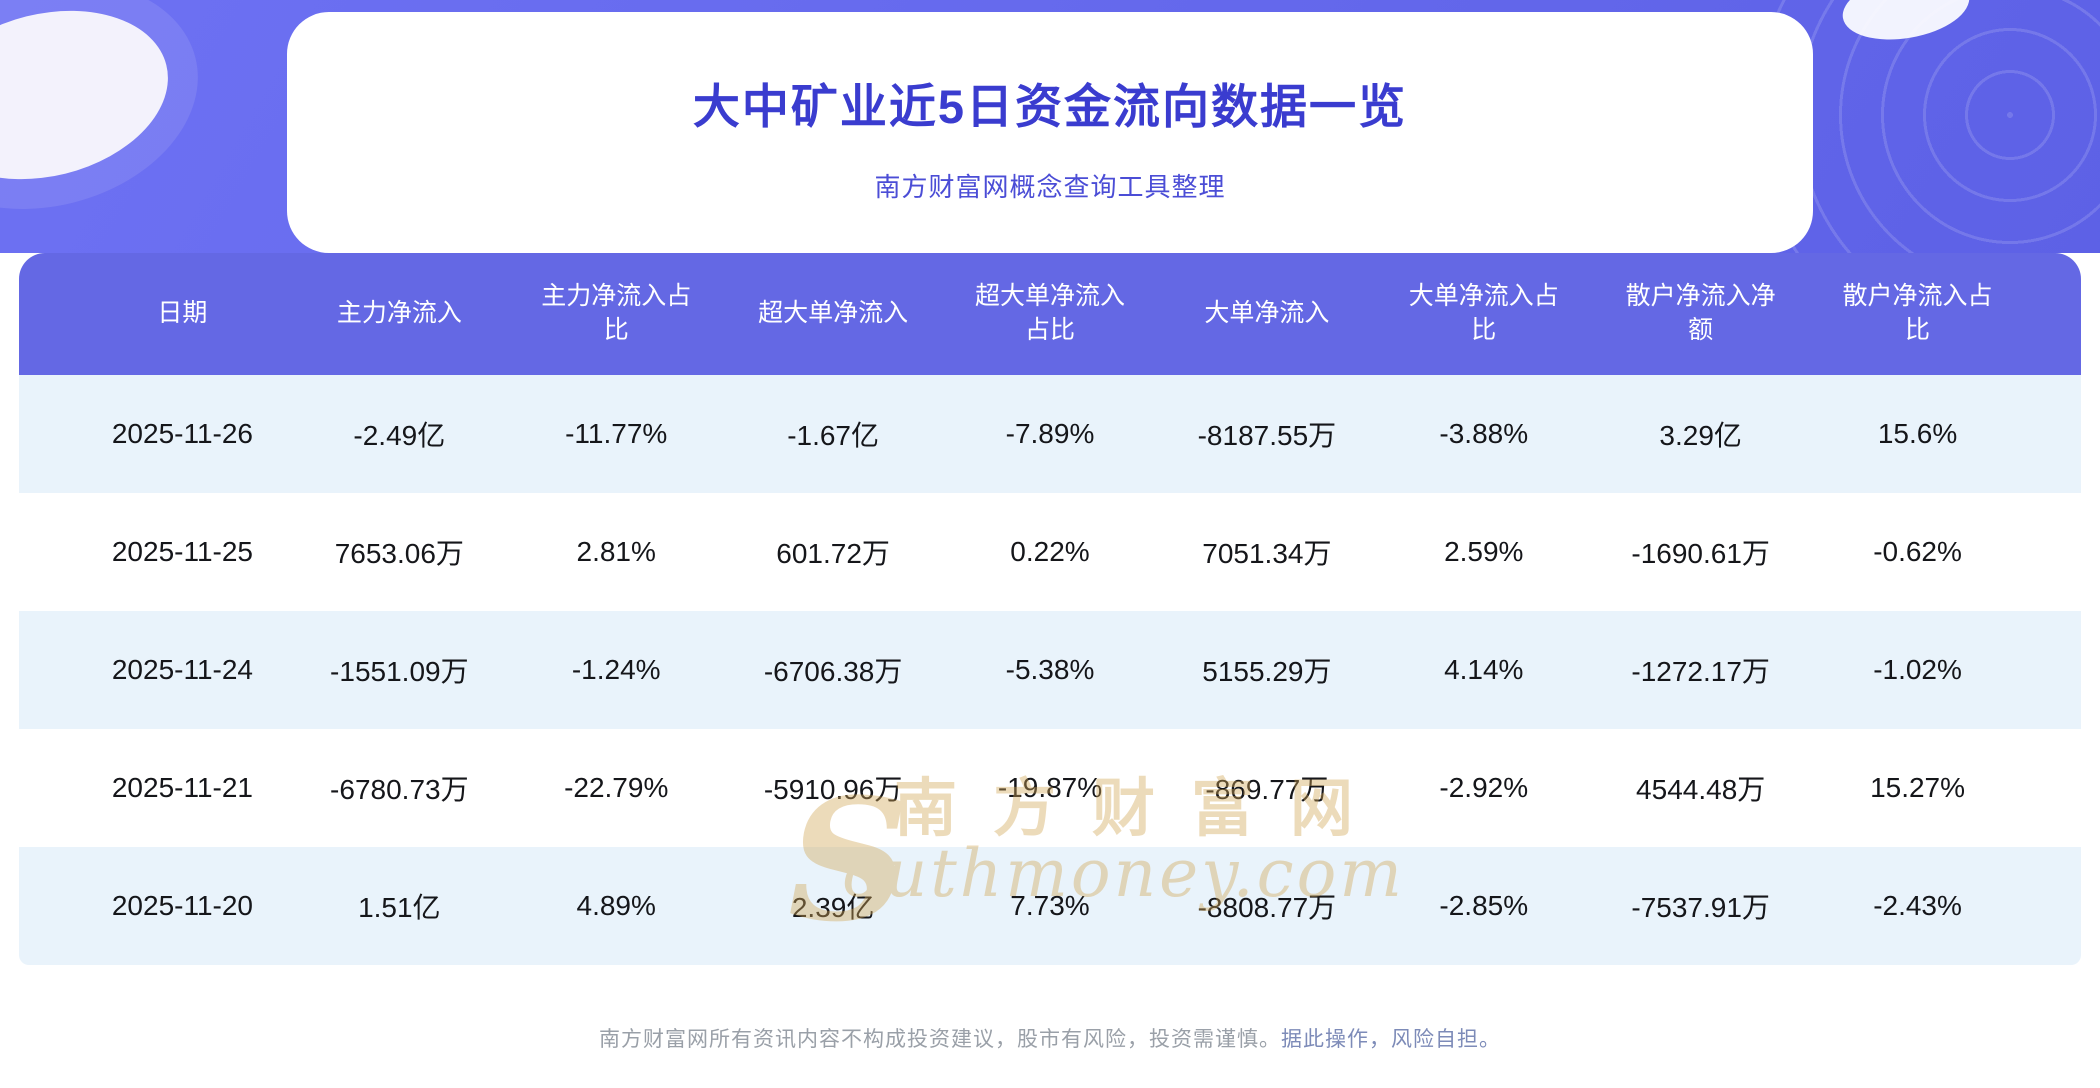  I want to click on table-cell: 2.59%, so click(1484, 551).